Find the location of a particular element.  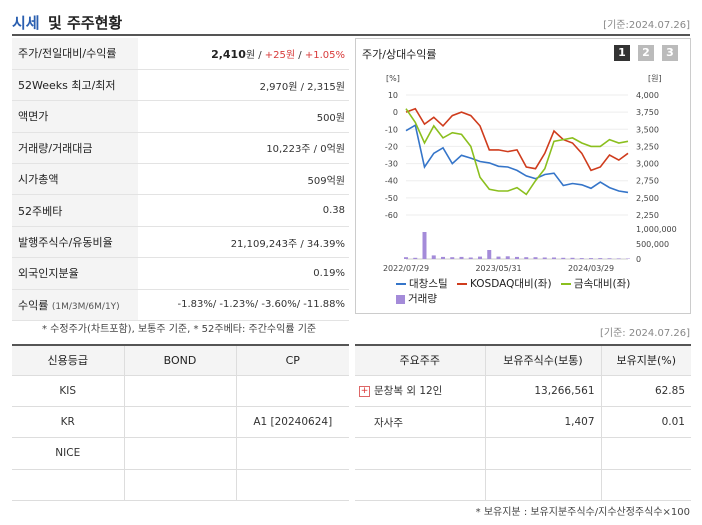

info-value: 10,223주 / 0억원 is located at coordinates (243, 148).